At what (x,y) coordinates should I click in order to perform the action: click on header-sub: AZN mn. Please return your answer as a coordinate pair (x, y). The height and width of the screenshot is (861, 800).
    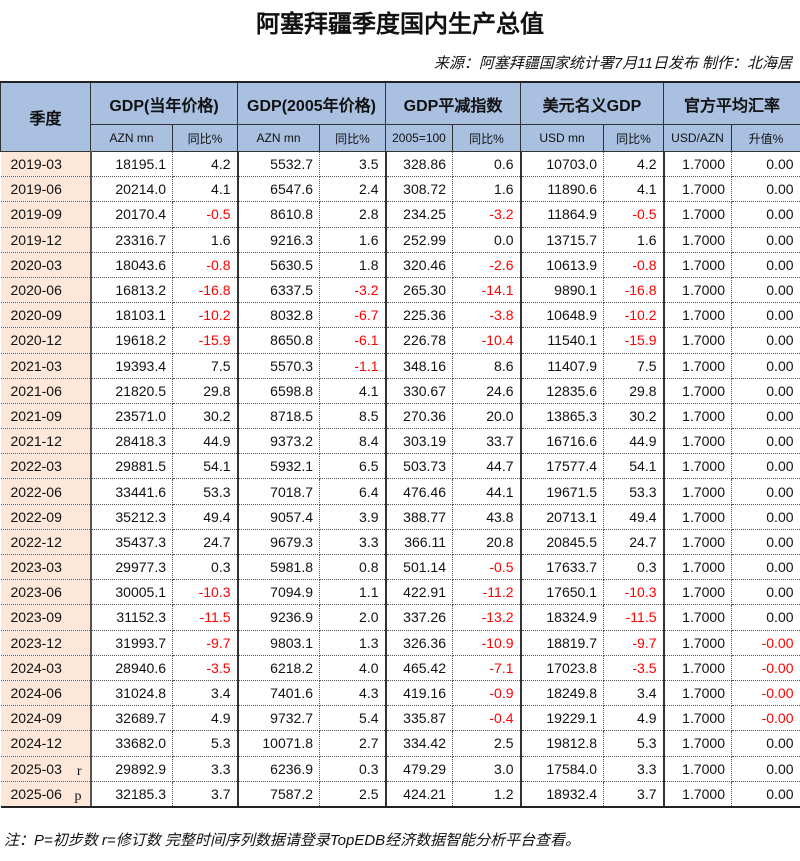
    Looking at the image, I should click on (278, 138).